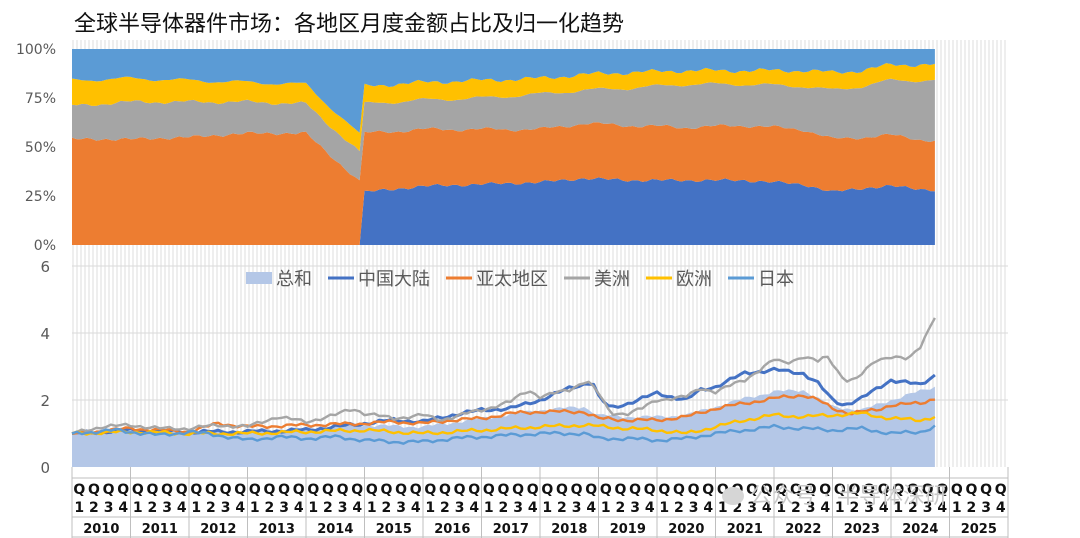 The width and height of the screenshot is (1080, 538). I want to click on chart-title: 全球半导体器件市场：各地区月度金额占比及归一化趋势, so click(349, 24).